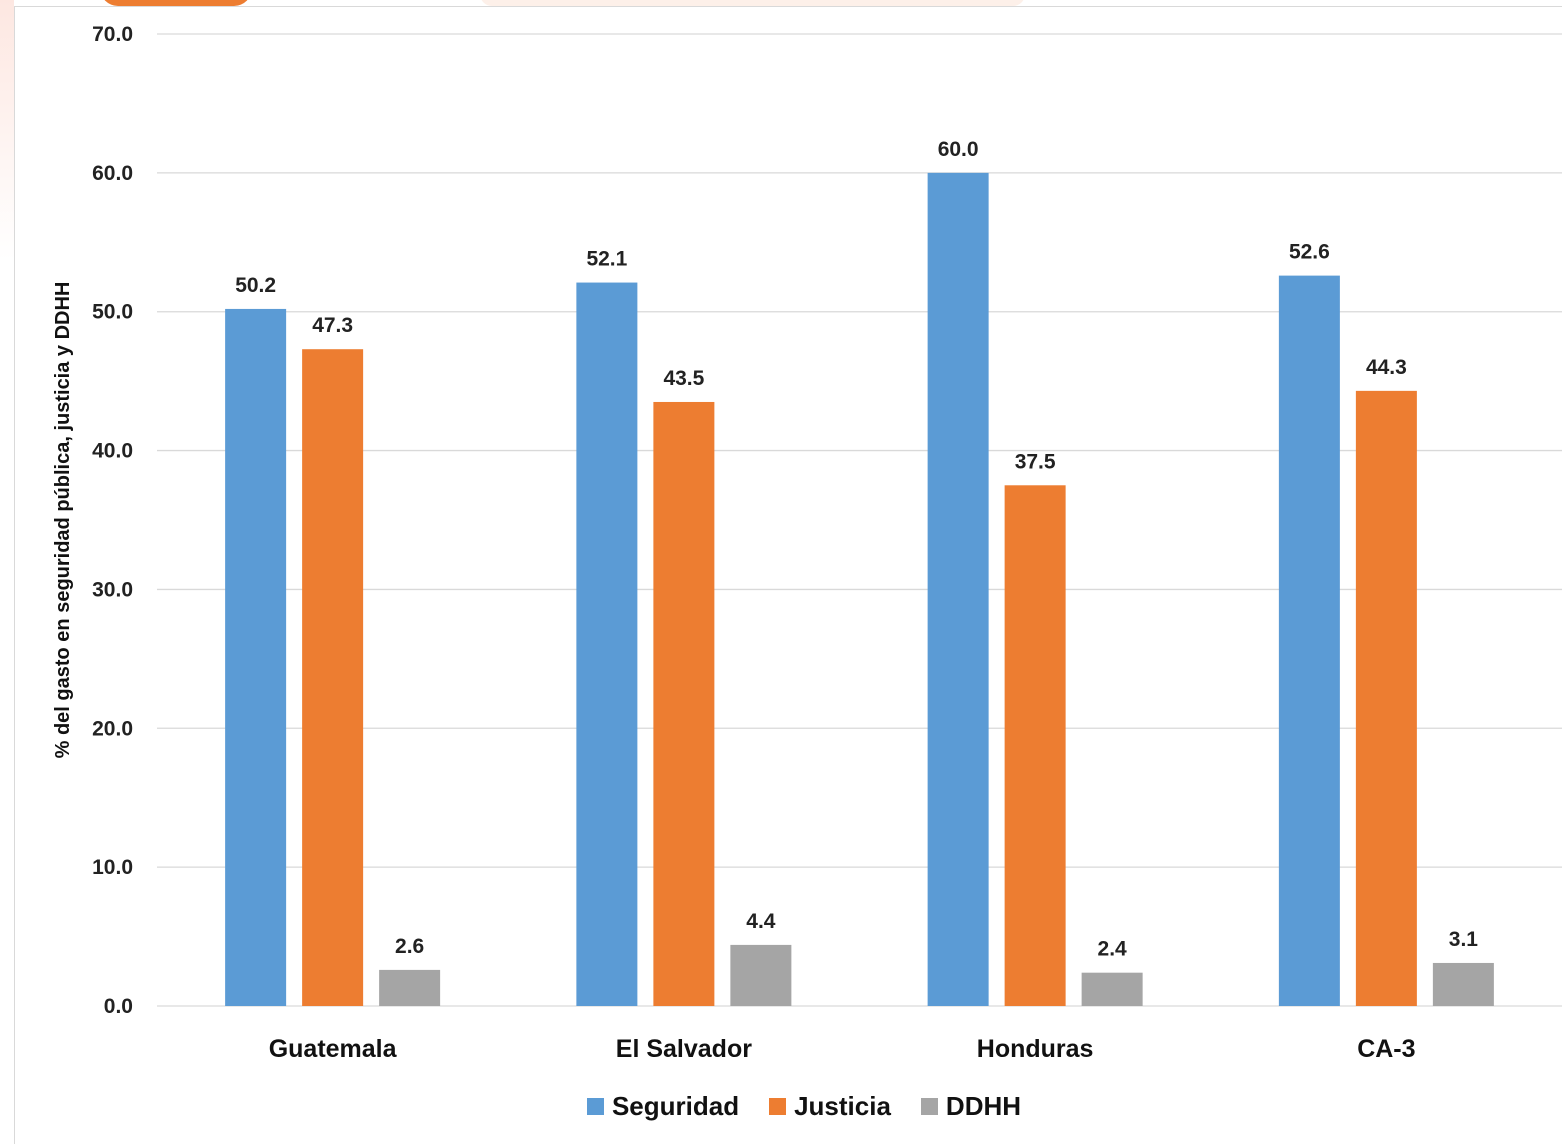 This screenshot has height=1144, width=1562. What do you see at coordinates (409, 946) in the screenshot?
I see `data-label: 2.6` at bounding box center [409, 946].